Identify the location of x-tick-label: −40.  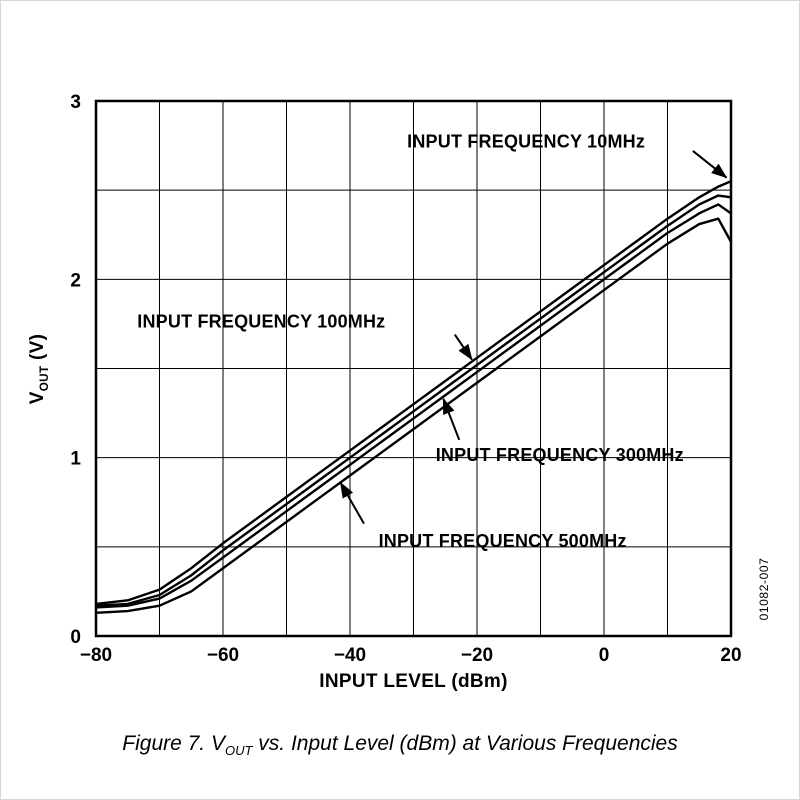
(350, 655).